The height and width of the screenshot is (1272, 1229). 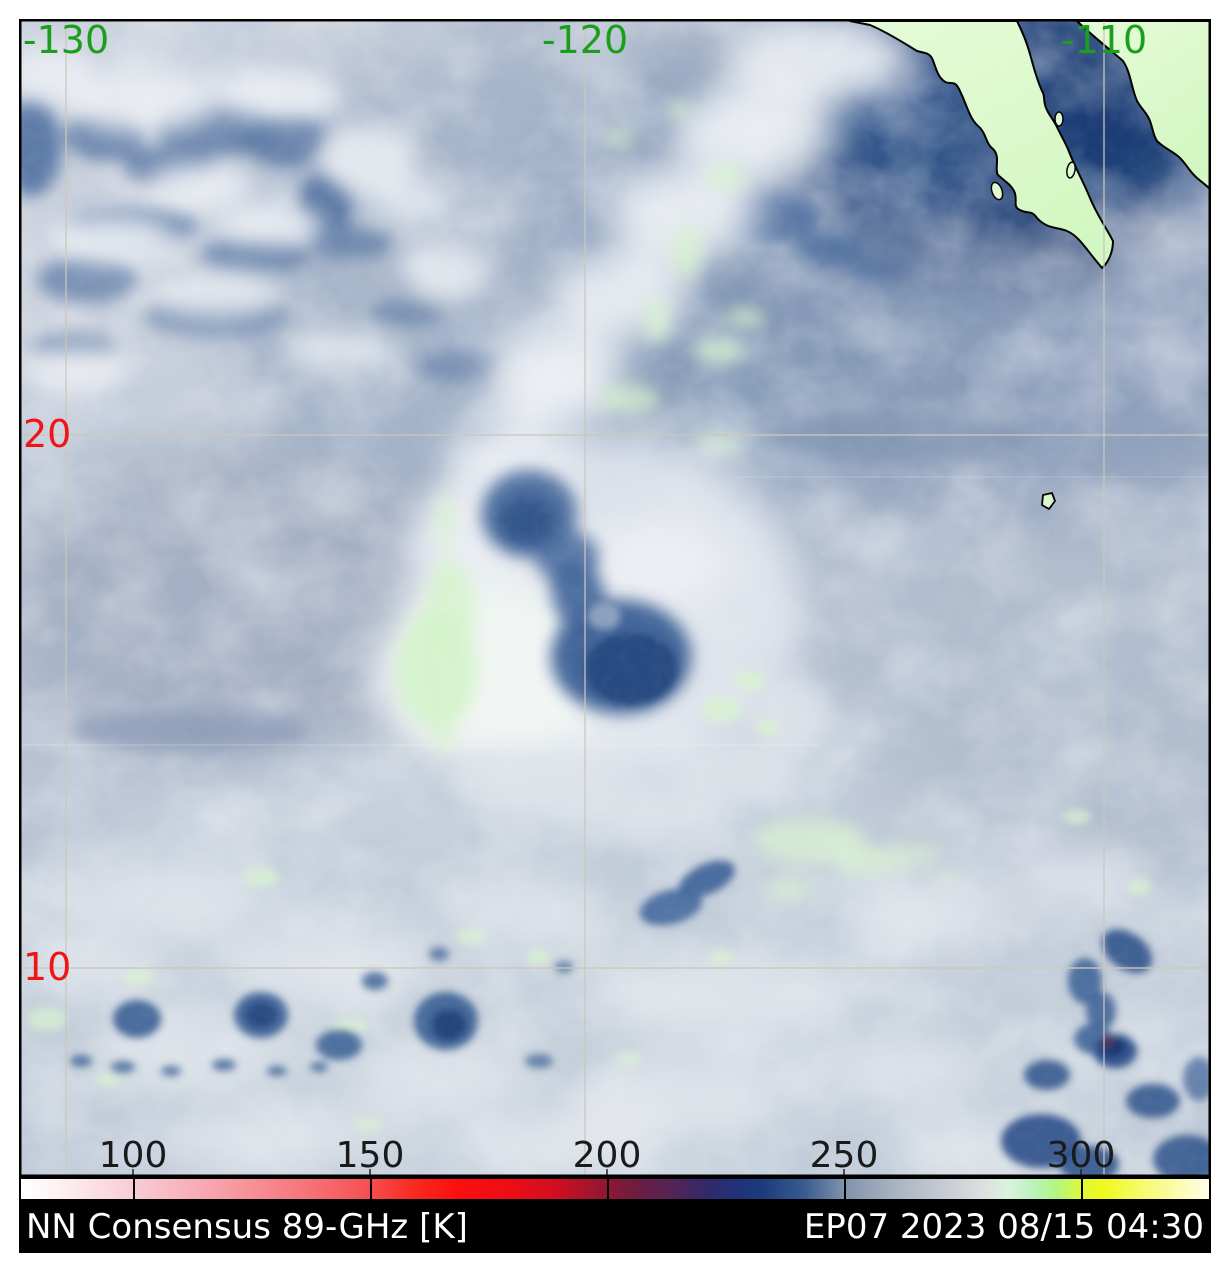 I want to click on brightness-temperature-colorbar, so click(x=615, y=1189).